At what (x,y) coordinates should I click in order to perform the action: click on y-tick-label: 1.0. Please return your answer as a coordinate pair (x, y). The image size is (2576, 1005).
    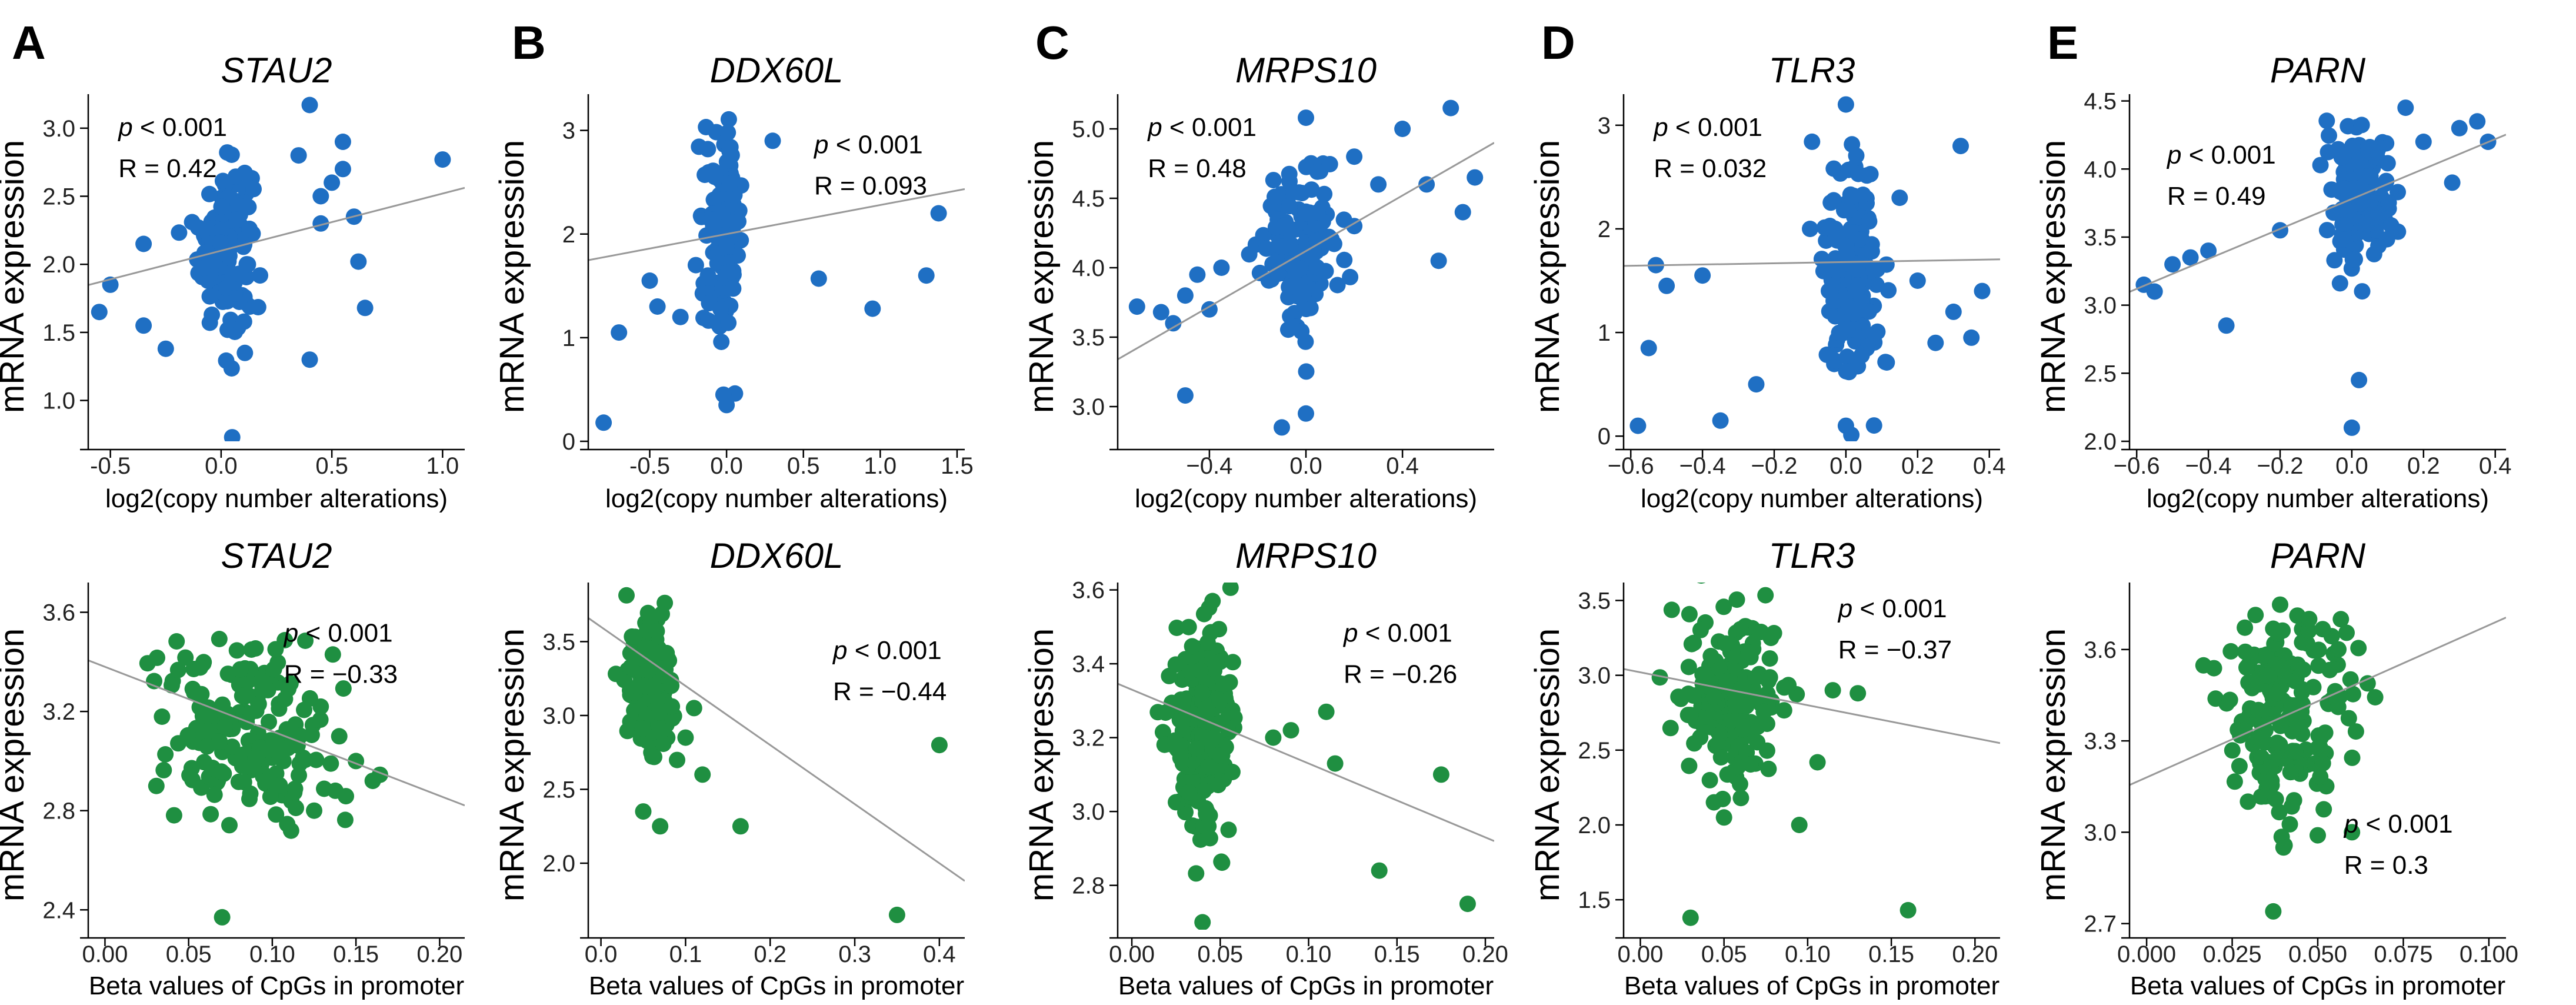
    Looking at the image, I should click on (58, 401).